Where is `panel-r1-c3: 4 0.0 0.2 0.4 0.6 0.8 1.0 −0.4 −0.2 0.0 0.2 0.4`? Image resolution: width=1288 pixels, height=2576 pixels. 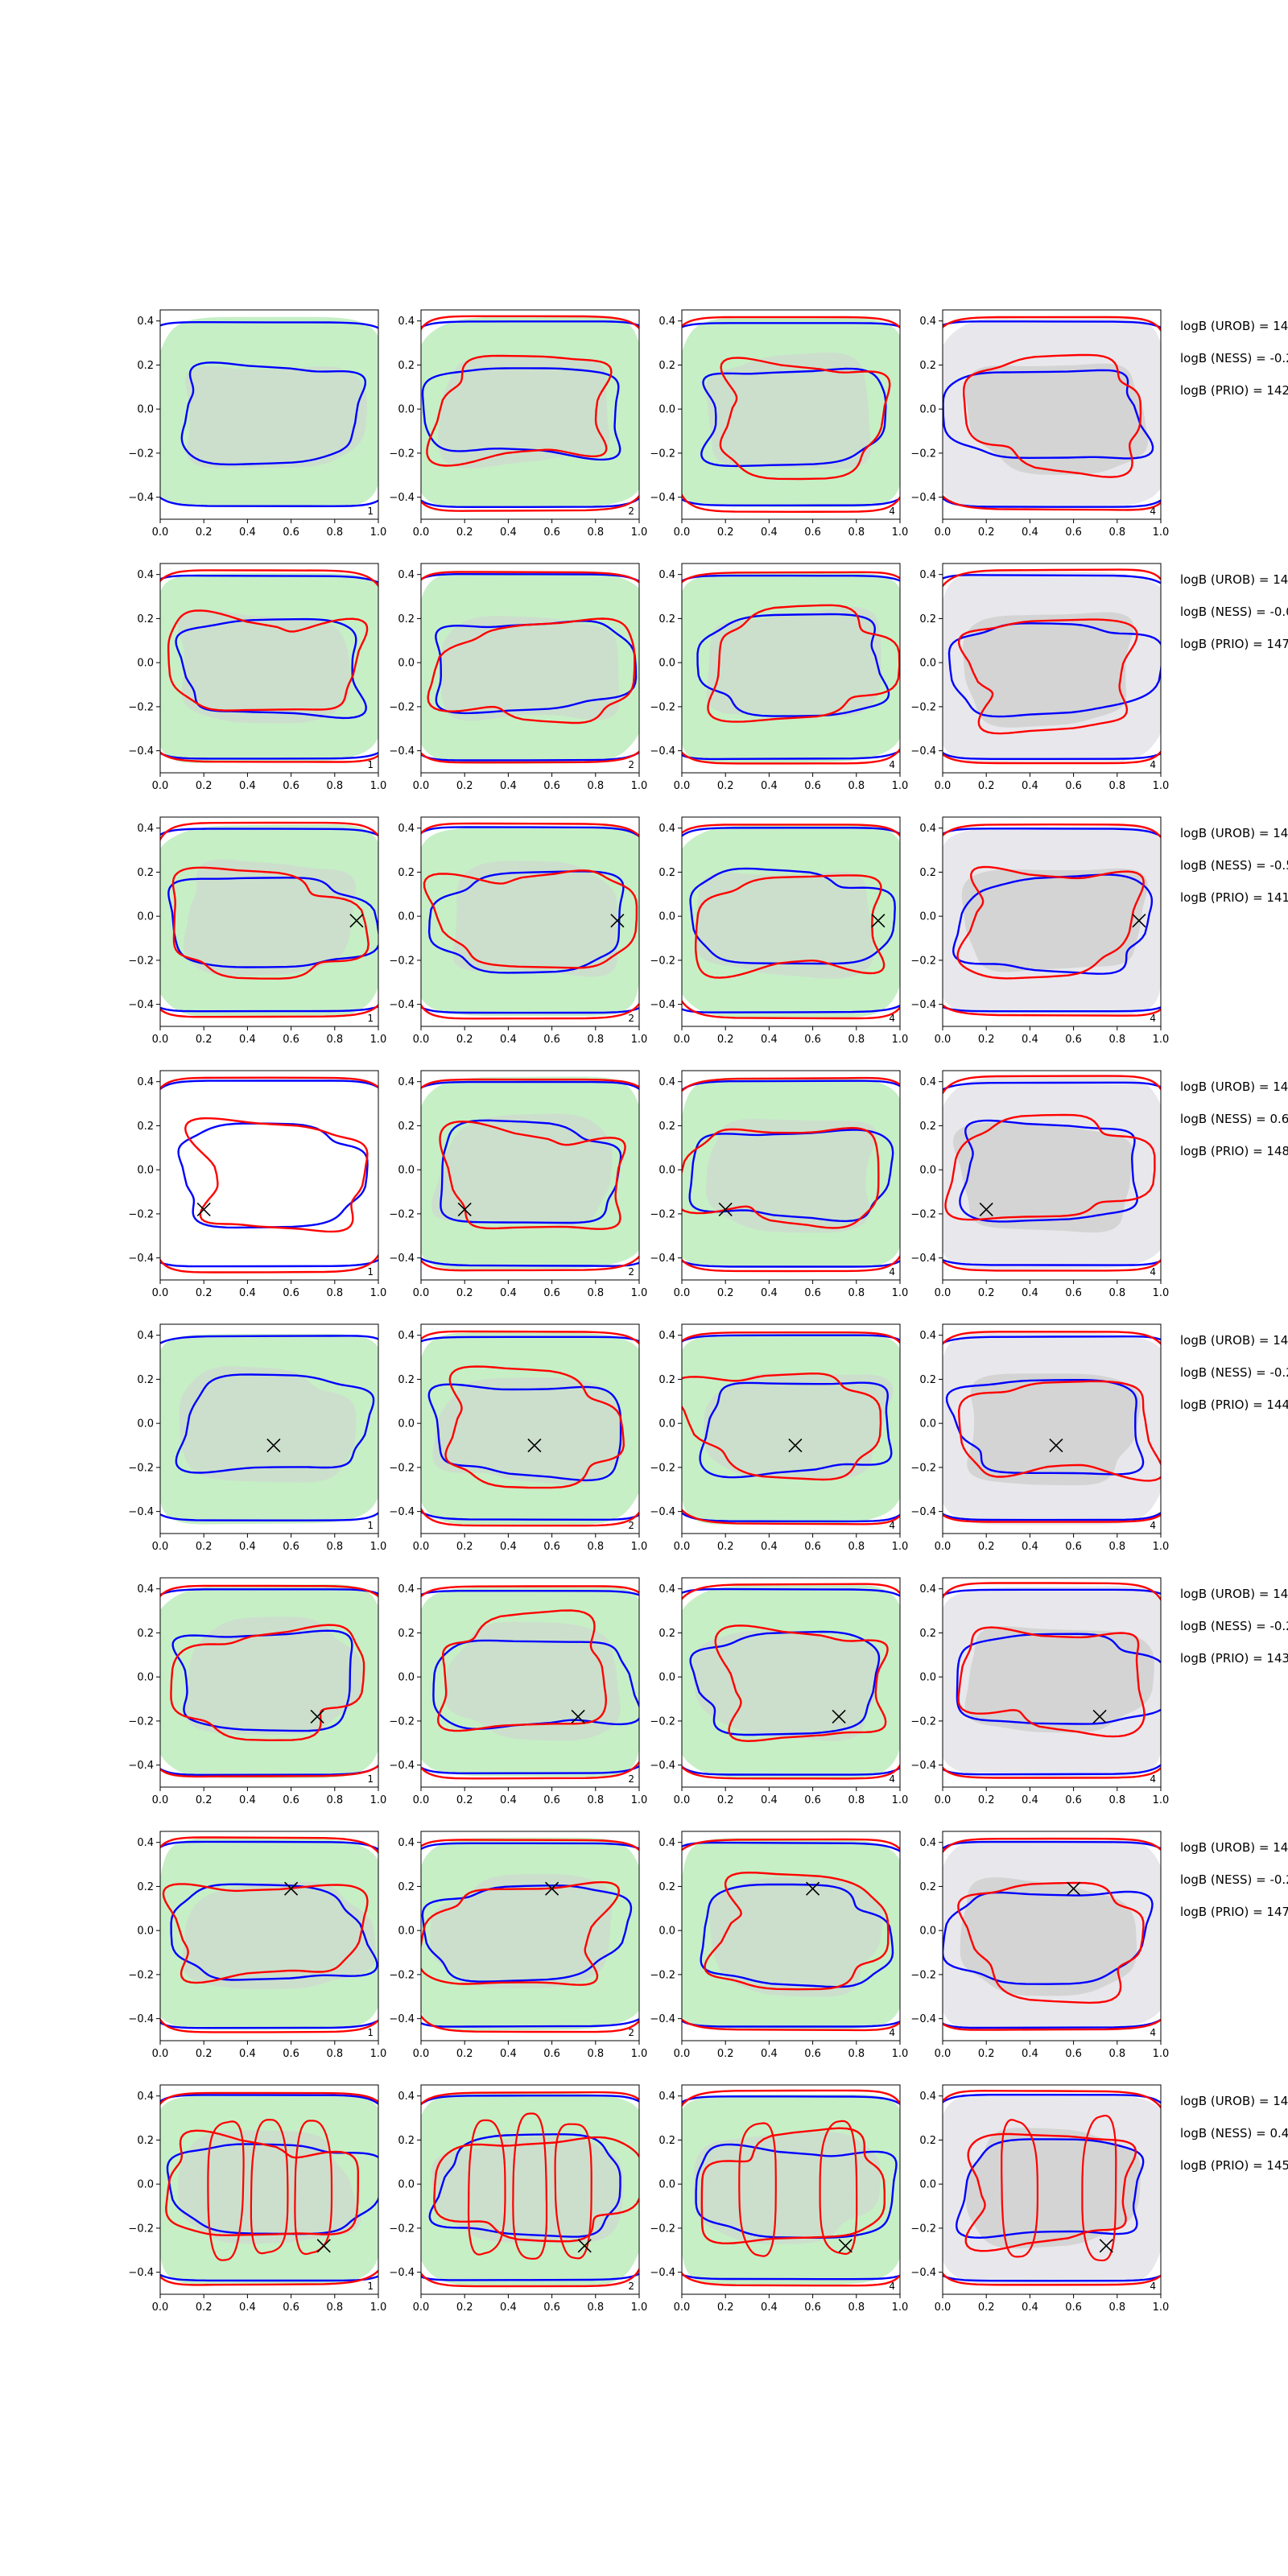
panel-r1-c3: 4 0.0 0.2 0.4 0.6 0.8 1.0 −0.4 −0.2 0.0 0.2 0.4 is located at coordinates (779, 424).